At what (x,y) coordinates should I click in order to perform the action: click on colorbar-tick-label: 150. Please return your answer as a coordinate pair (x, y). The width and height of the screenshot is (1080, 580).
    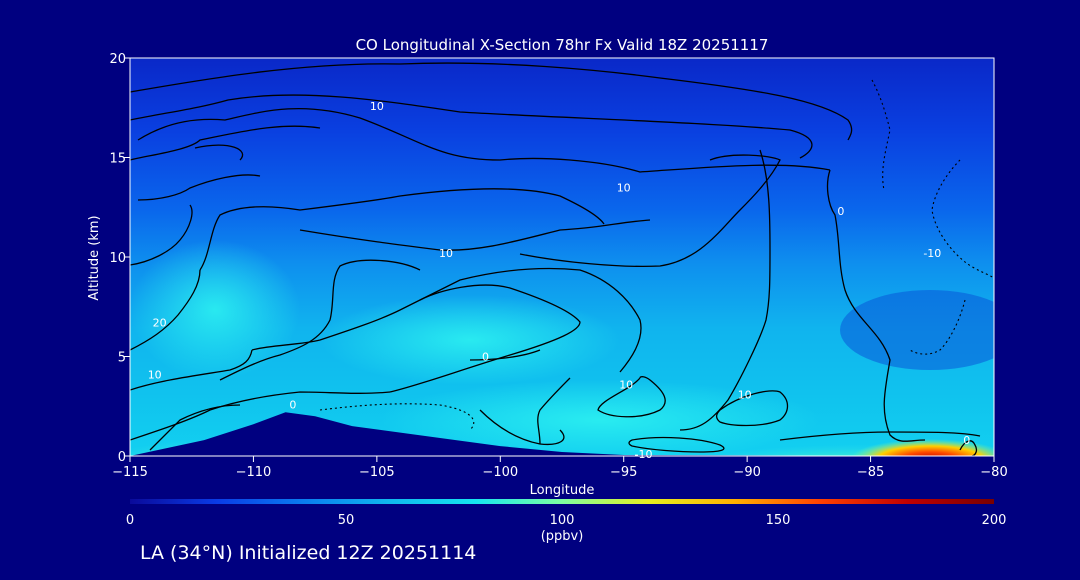
    Looking at the image, I should click on (778, 520).